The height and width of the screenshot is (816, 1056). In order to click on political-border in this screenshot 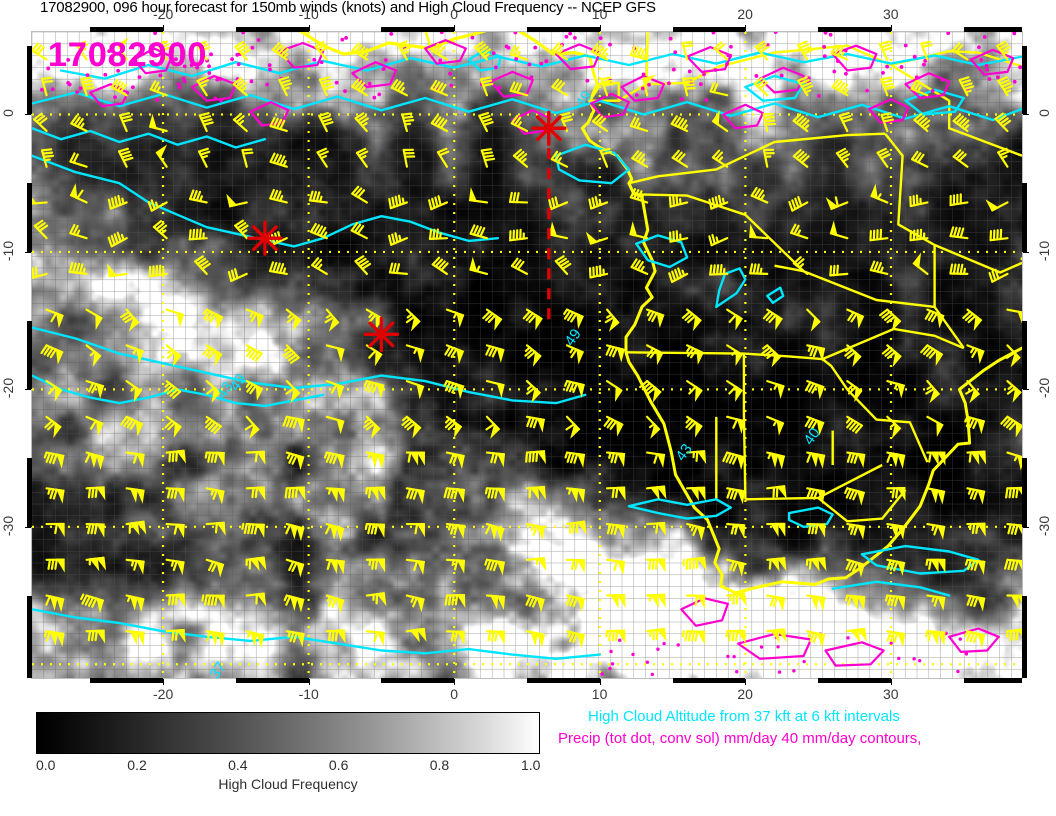, I will do `click(893, 344)`.